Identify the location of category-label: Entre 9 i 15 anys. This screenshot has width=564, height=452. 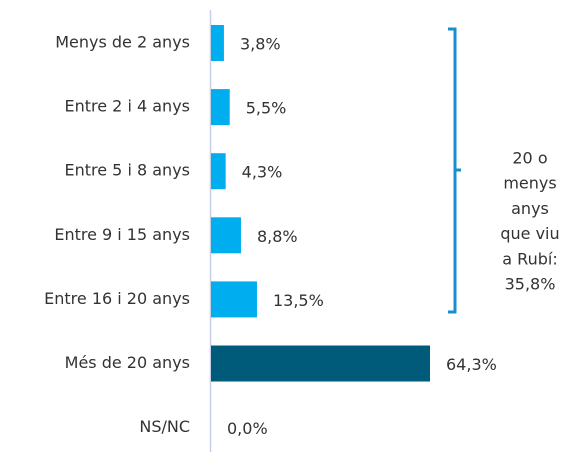
(122, 234).